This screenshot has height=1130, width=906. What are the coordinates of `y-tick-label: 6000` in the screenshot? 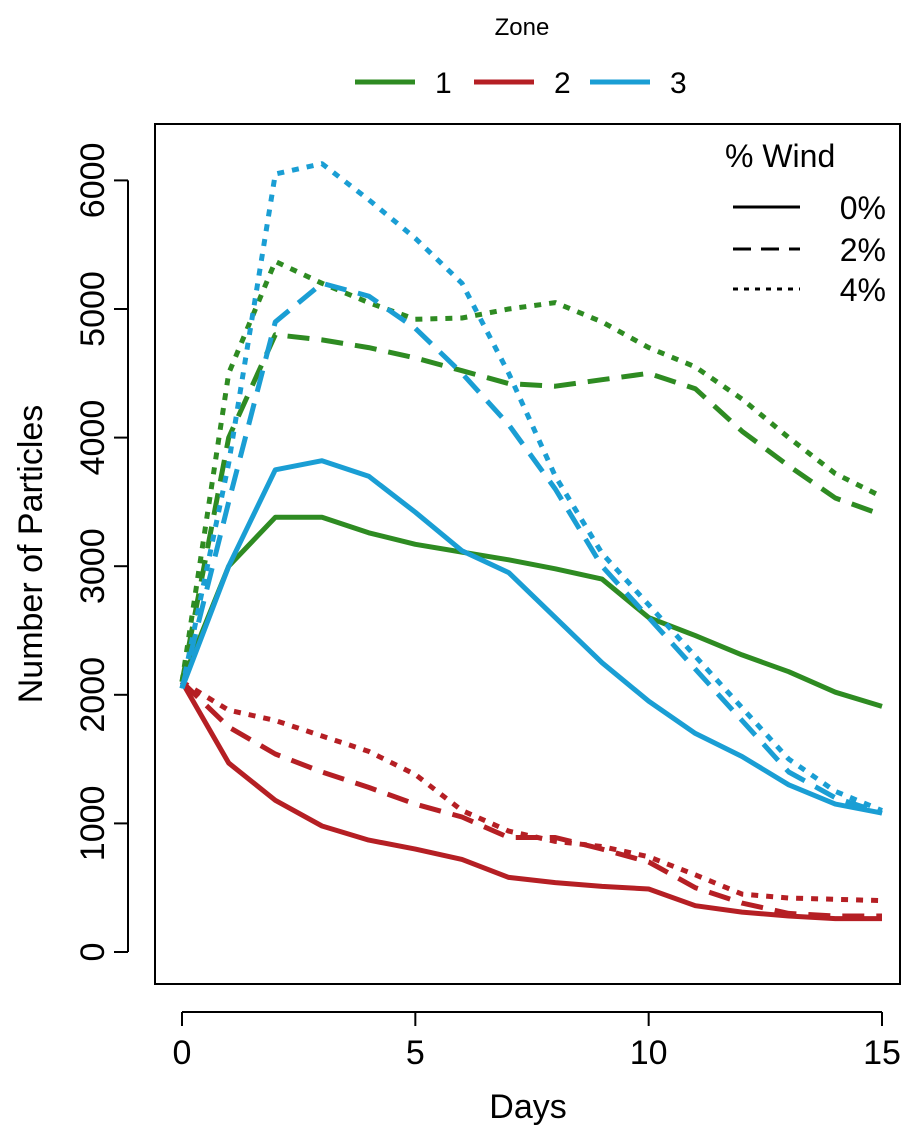 It's located at (93, 181).